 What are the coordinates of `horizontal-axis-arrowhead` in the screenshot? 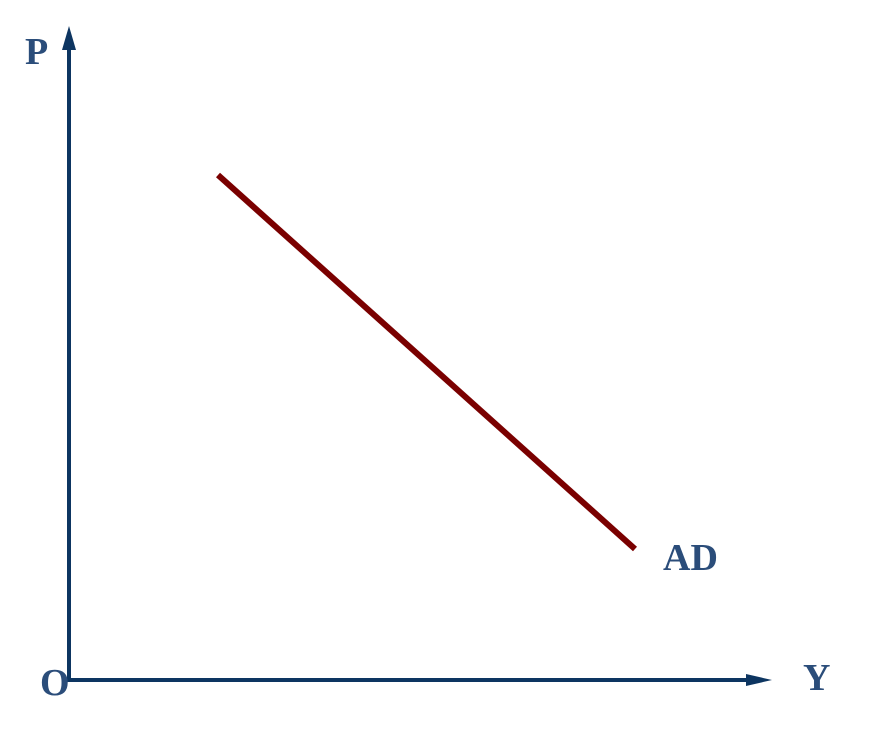 It's located at (759, 680).